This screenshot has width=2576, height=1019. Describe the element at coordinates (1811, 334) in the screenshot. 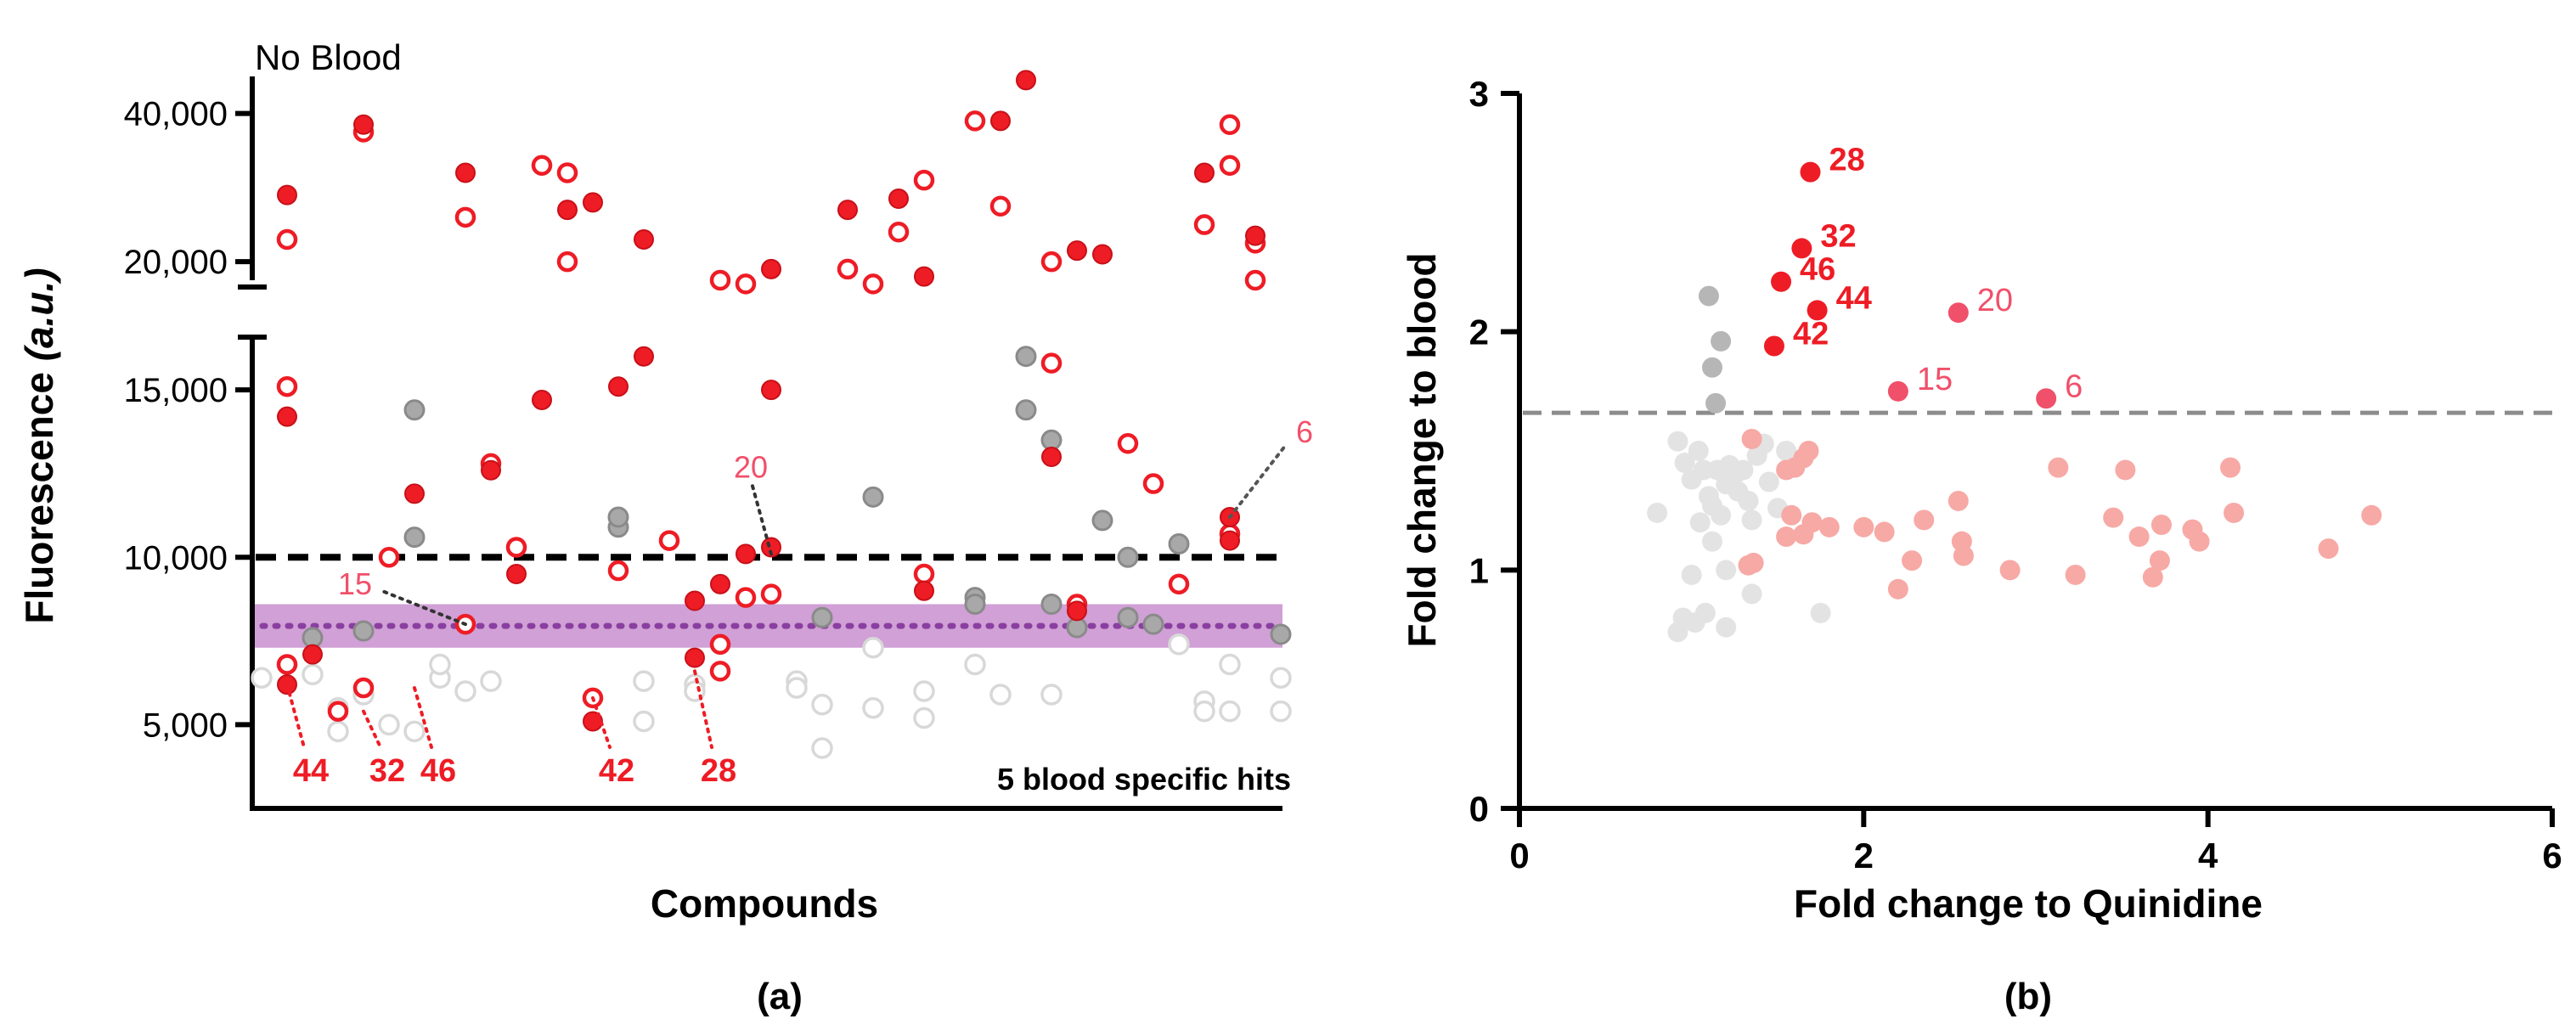

I see `point-label-42: 42` at that location.